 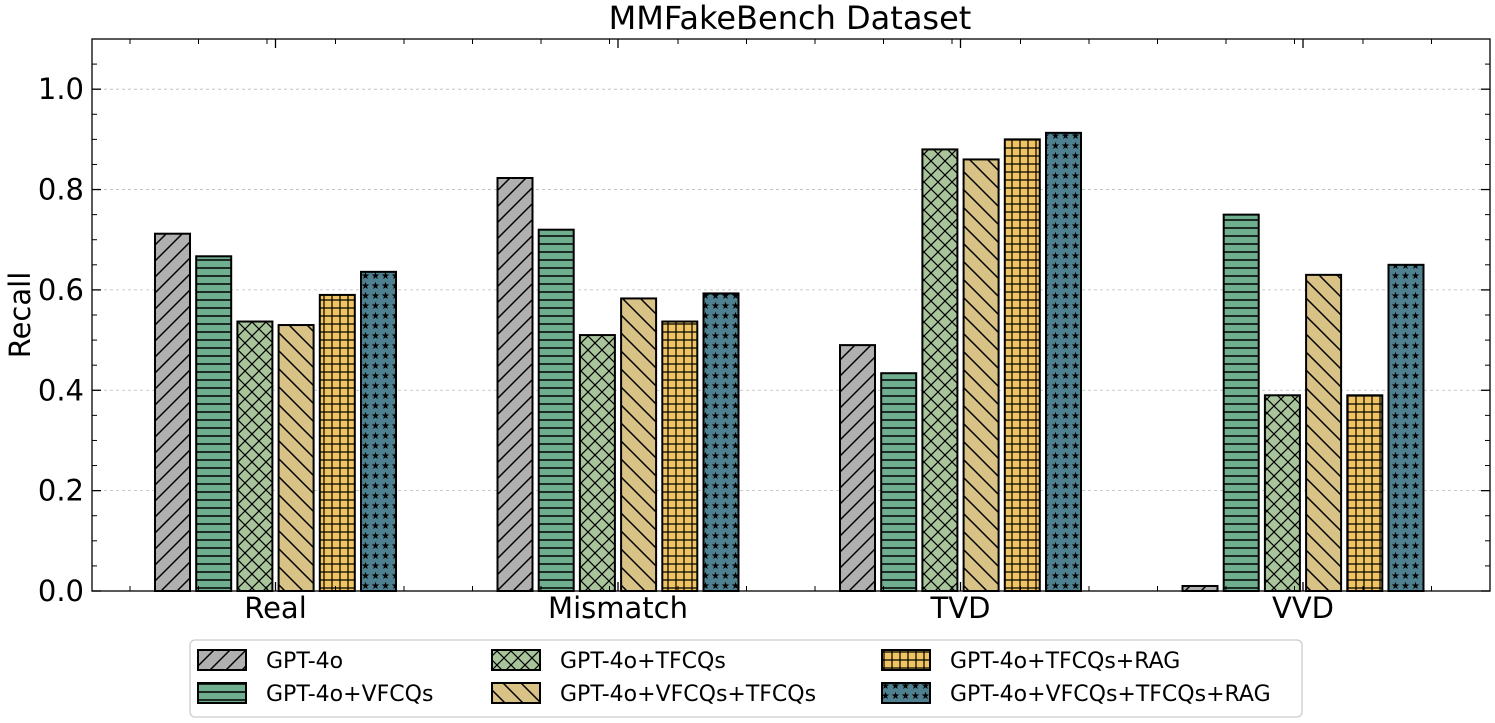 What do you see at coordinates (61, 390) in the screenshot?
I see `y-tick-label: 0.4` at bounding box center [61, 390].